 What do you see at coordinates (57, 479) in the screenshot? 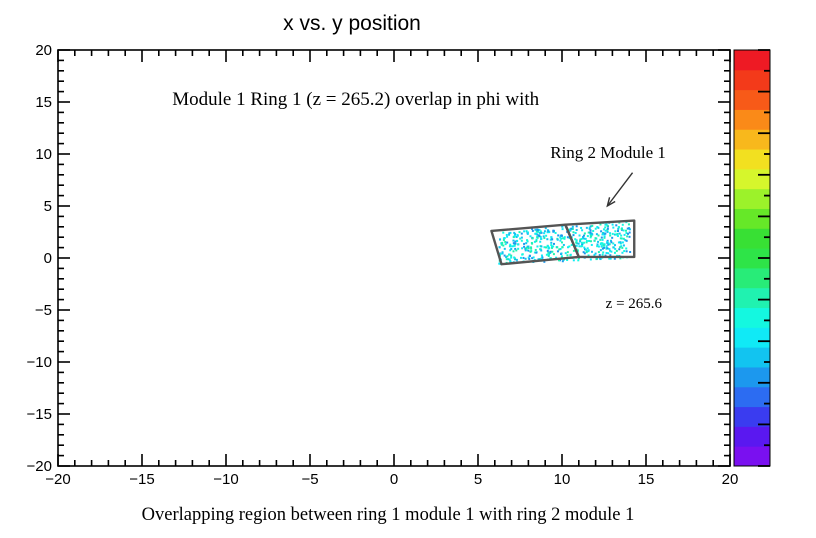
I see `x-tick-label: −20` at bounding box center [57, 479].